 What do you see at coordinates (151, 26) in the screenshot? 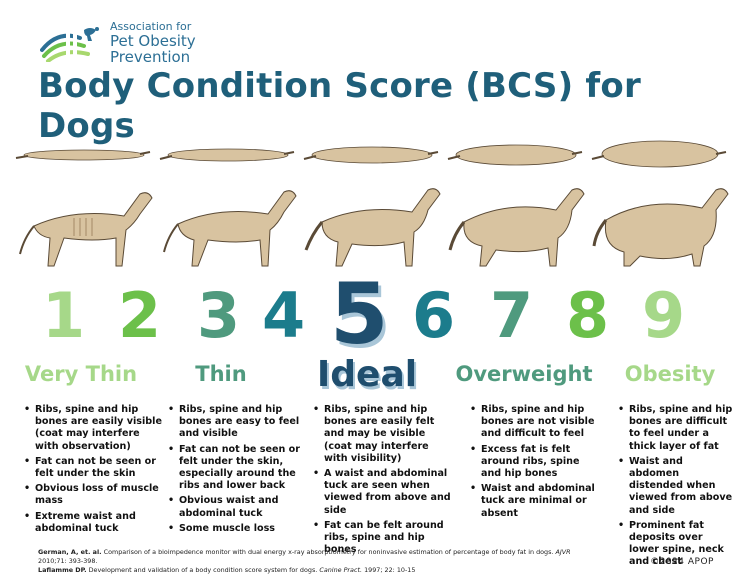
I see `logo-line-1: Association for` at bounding box center [151, 26].